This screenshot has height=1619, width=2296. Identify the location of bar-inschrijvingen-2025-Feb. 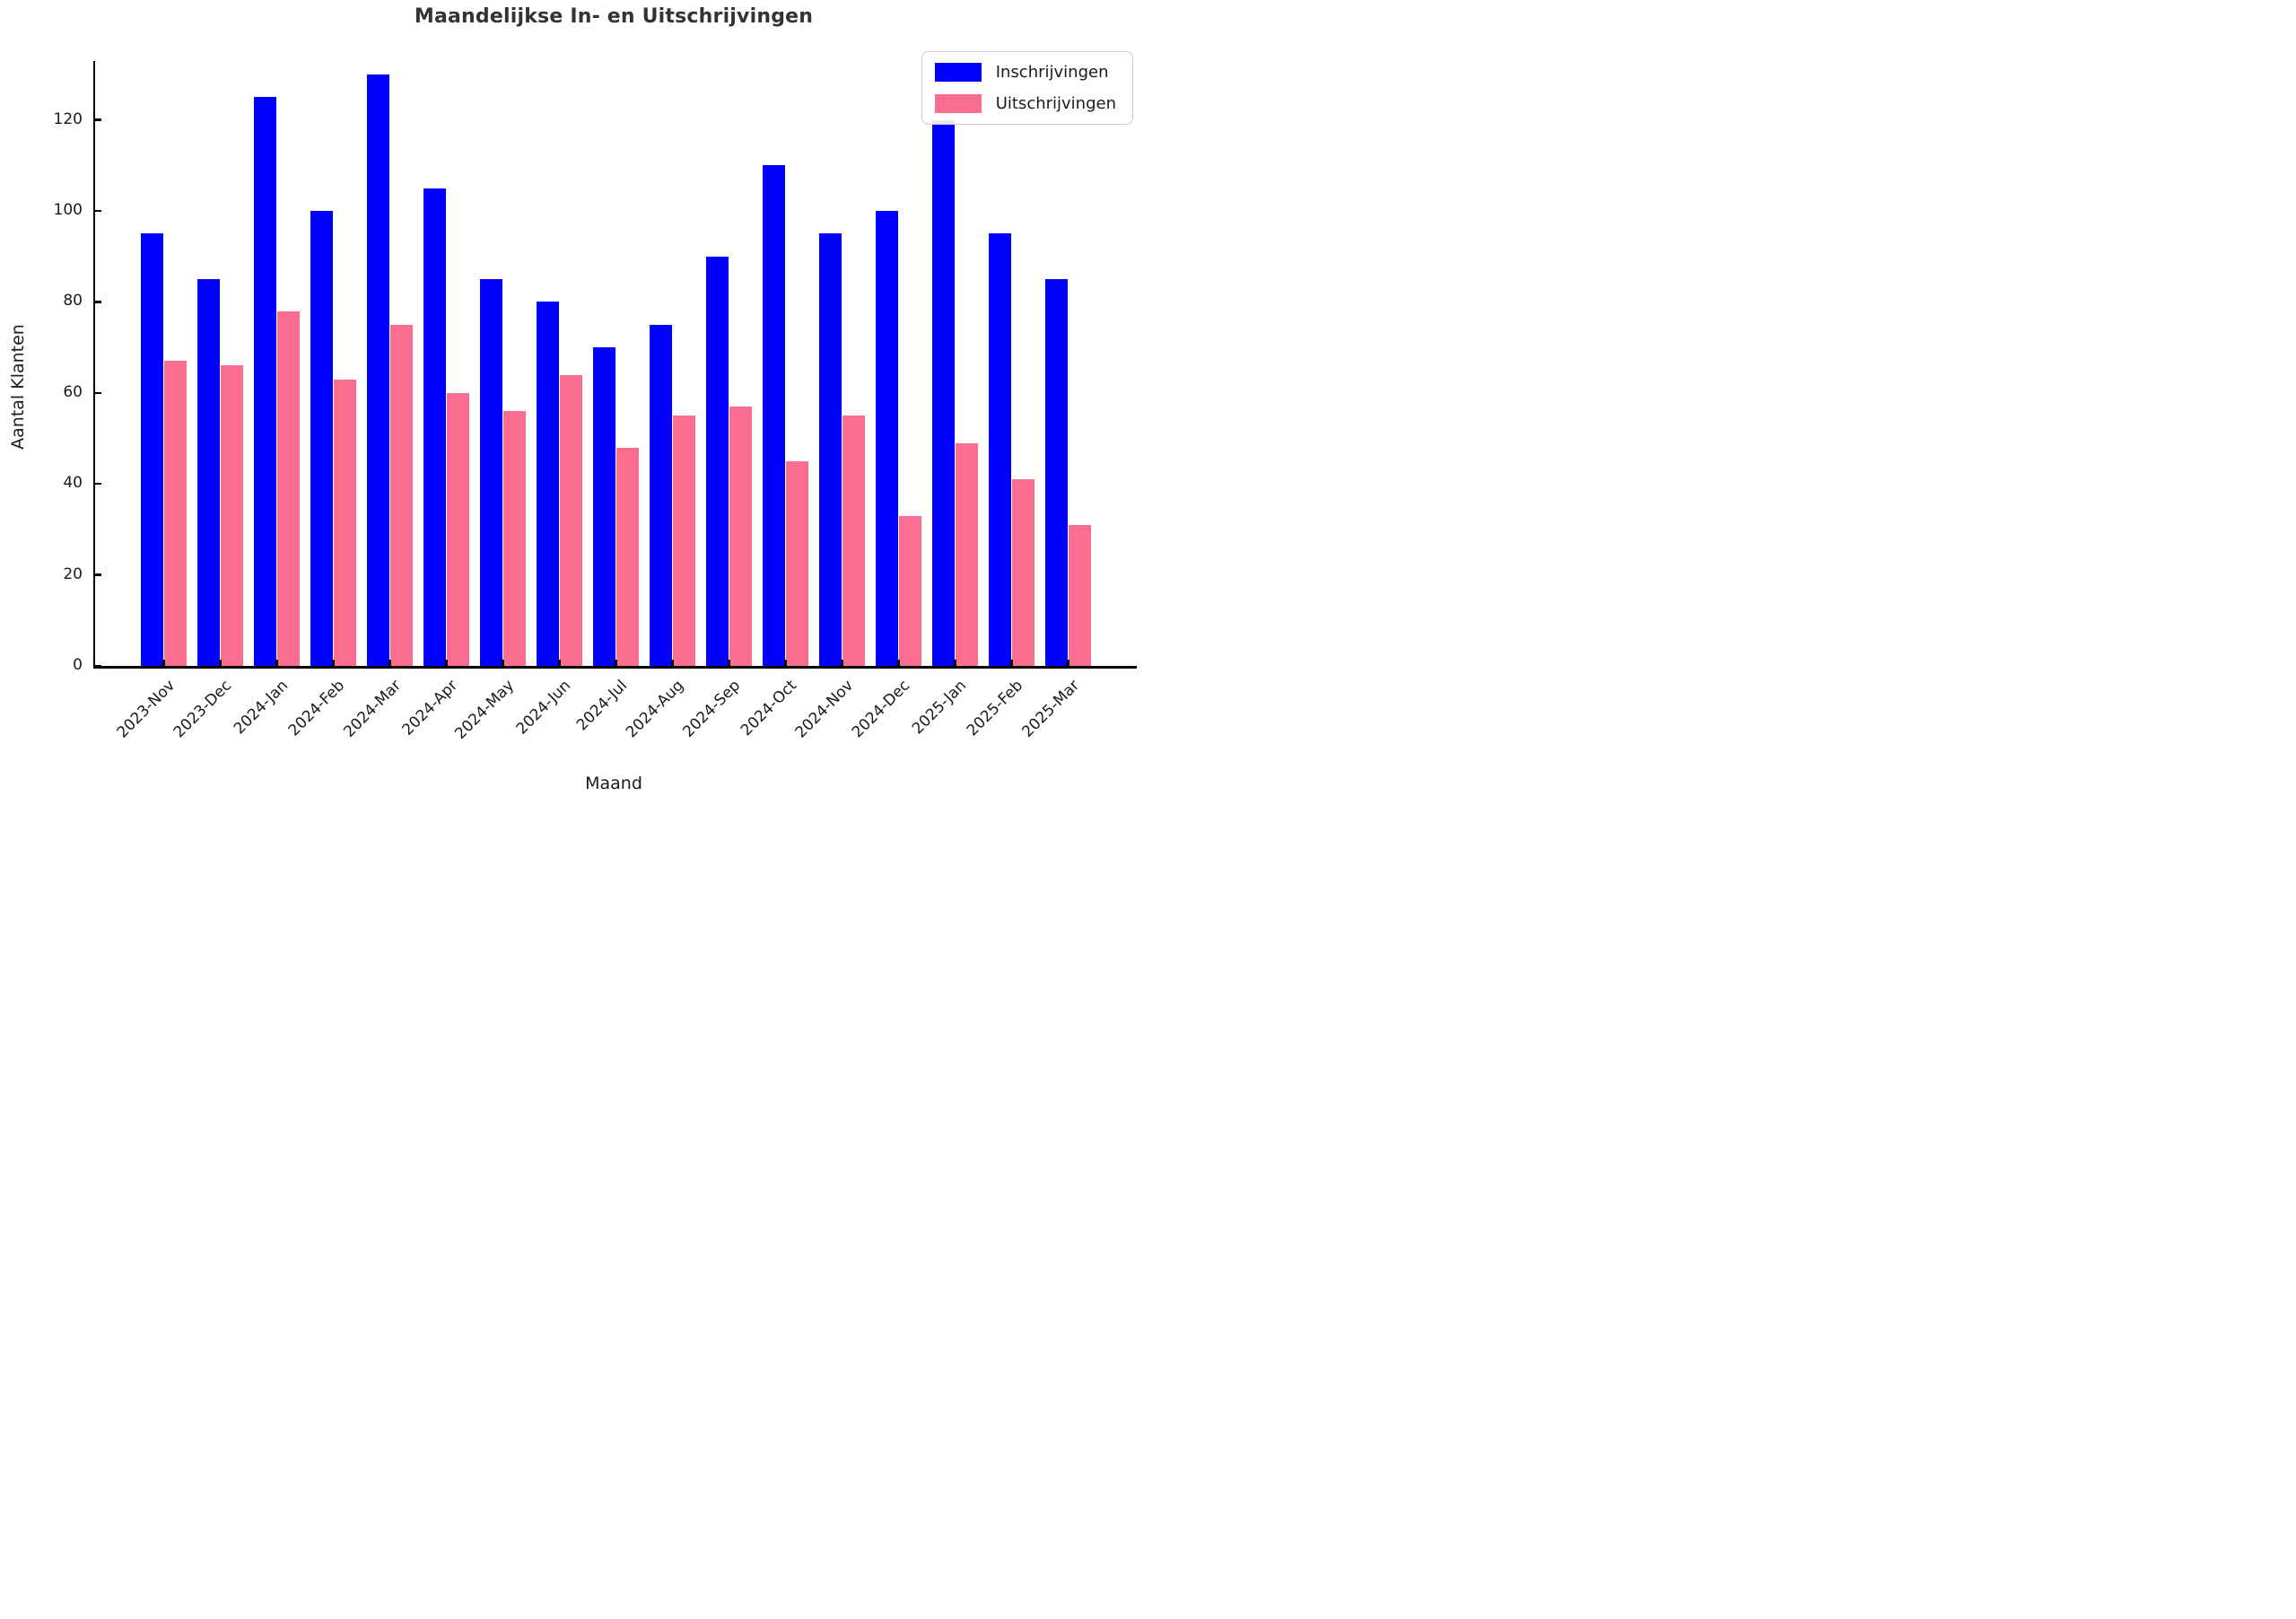
(1001, 449).